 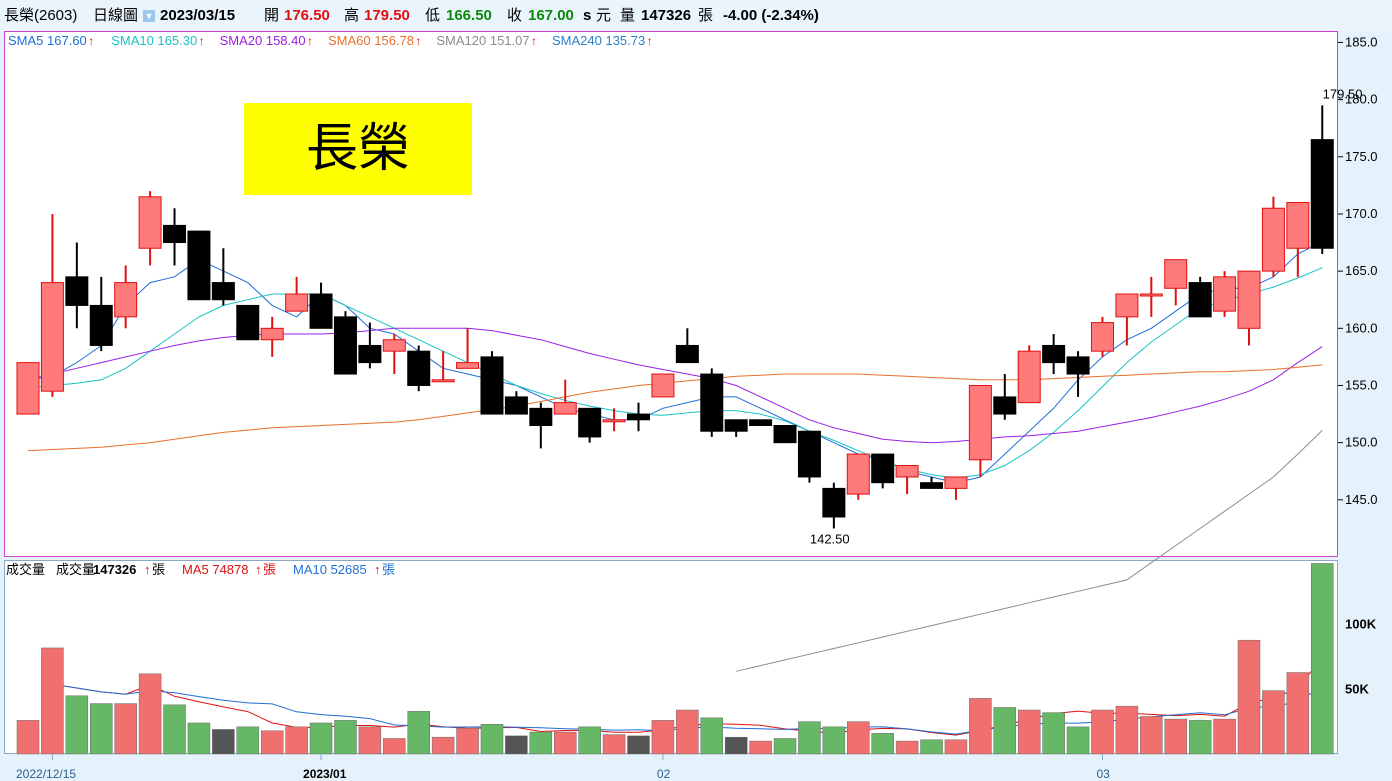 I want to click on sma-legend-sma120: SMA120 151.07, so click(x=482, y=40).